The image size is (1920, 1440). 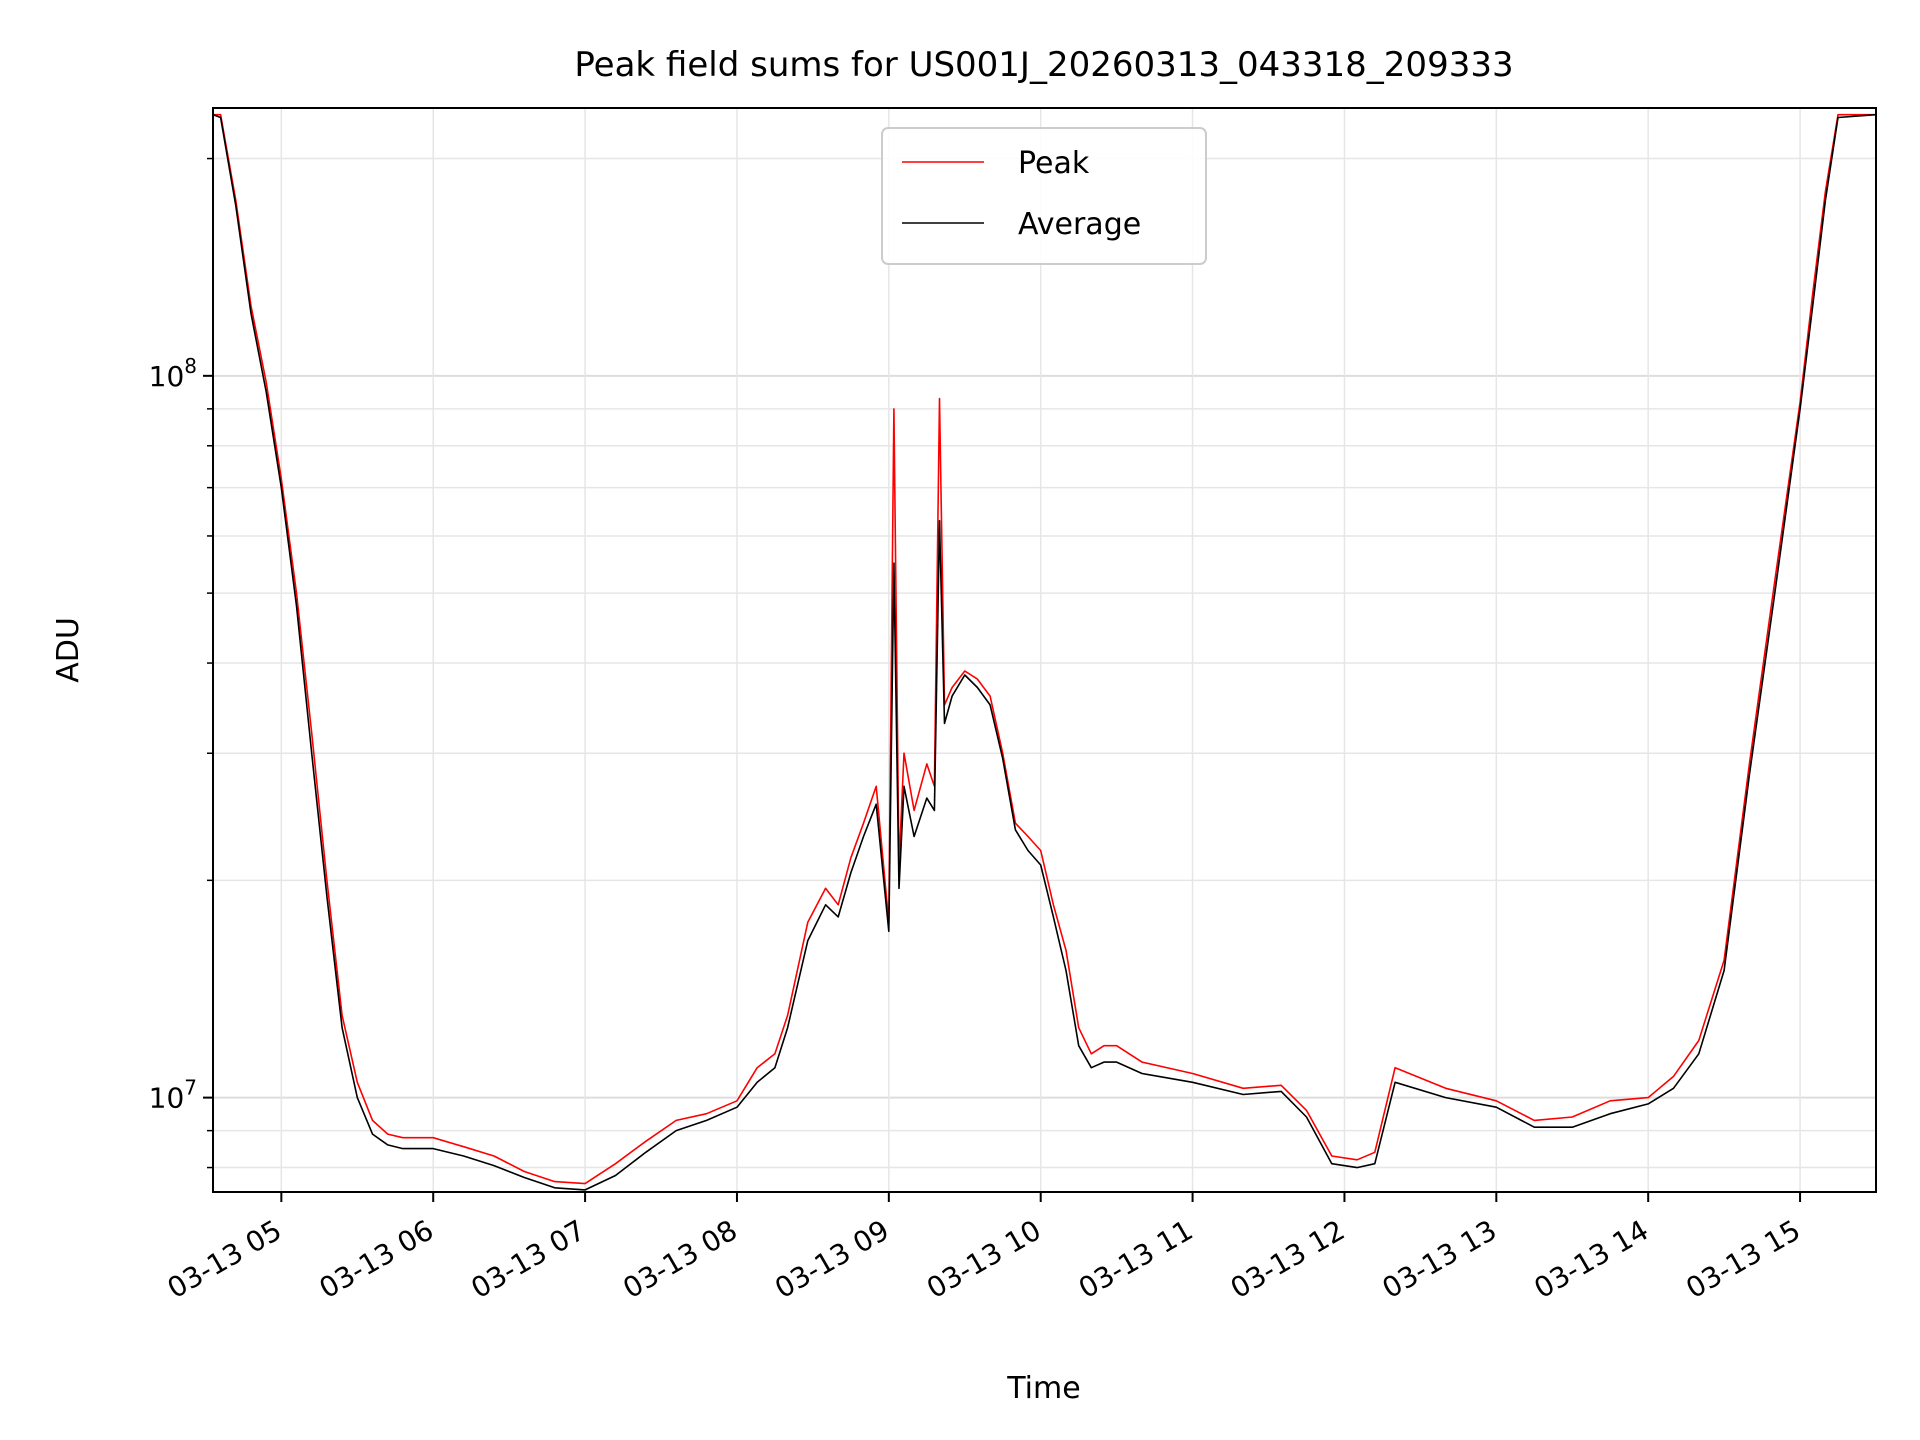 What do you see at coordinates (190, 366) in the screenshot?
I see `y-tick-label-exponent: 8` at bounding box center [190, 366].